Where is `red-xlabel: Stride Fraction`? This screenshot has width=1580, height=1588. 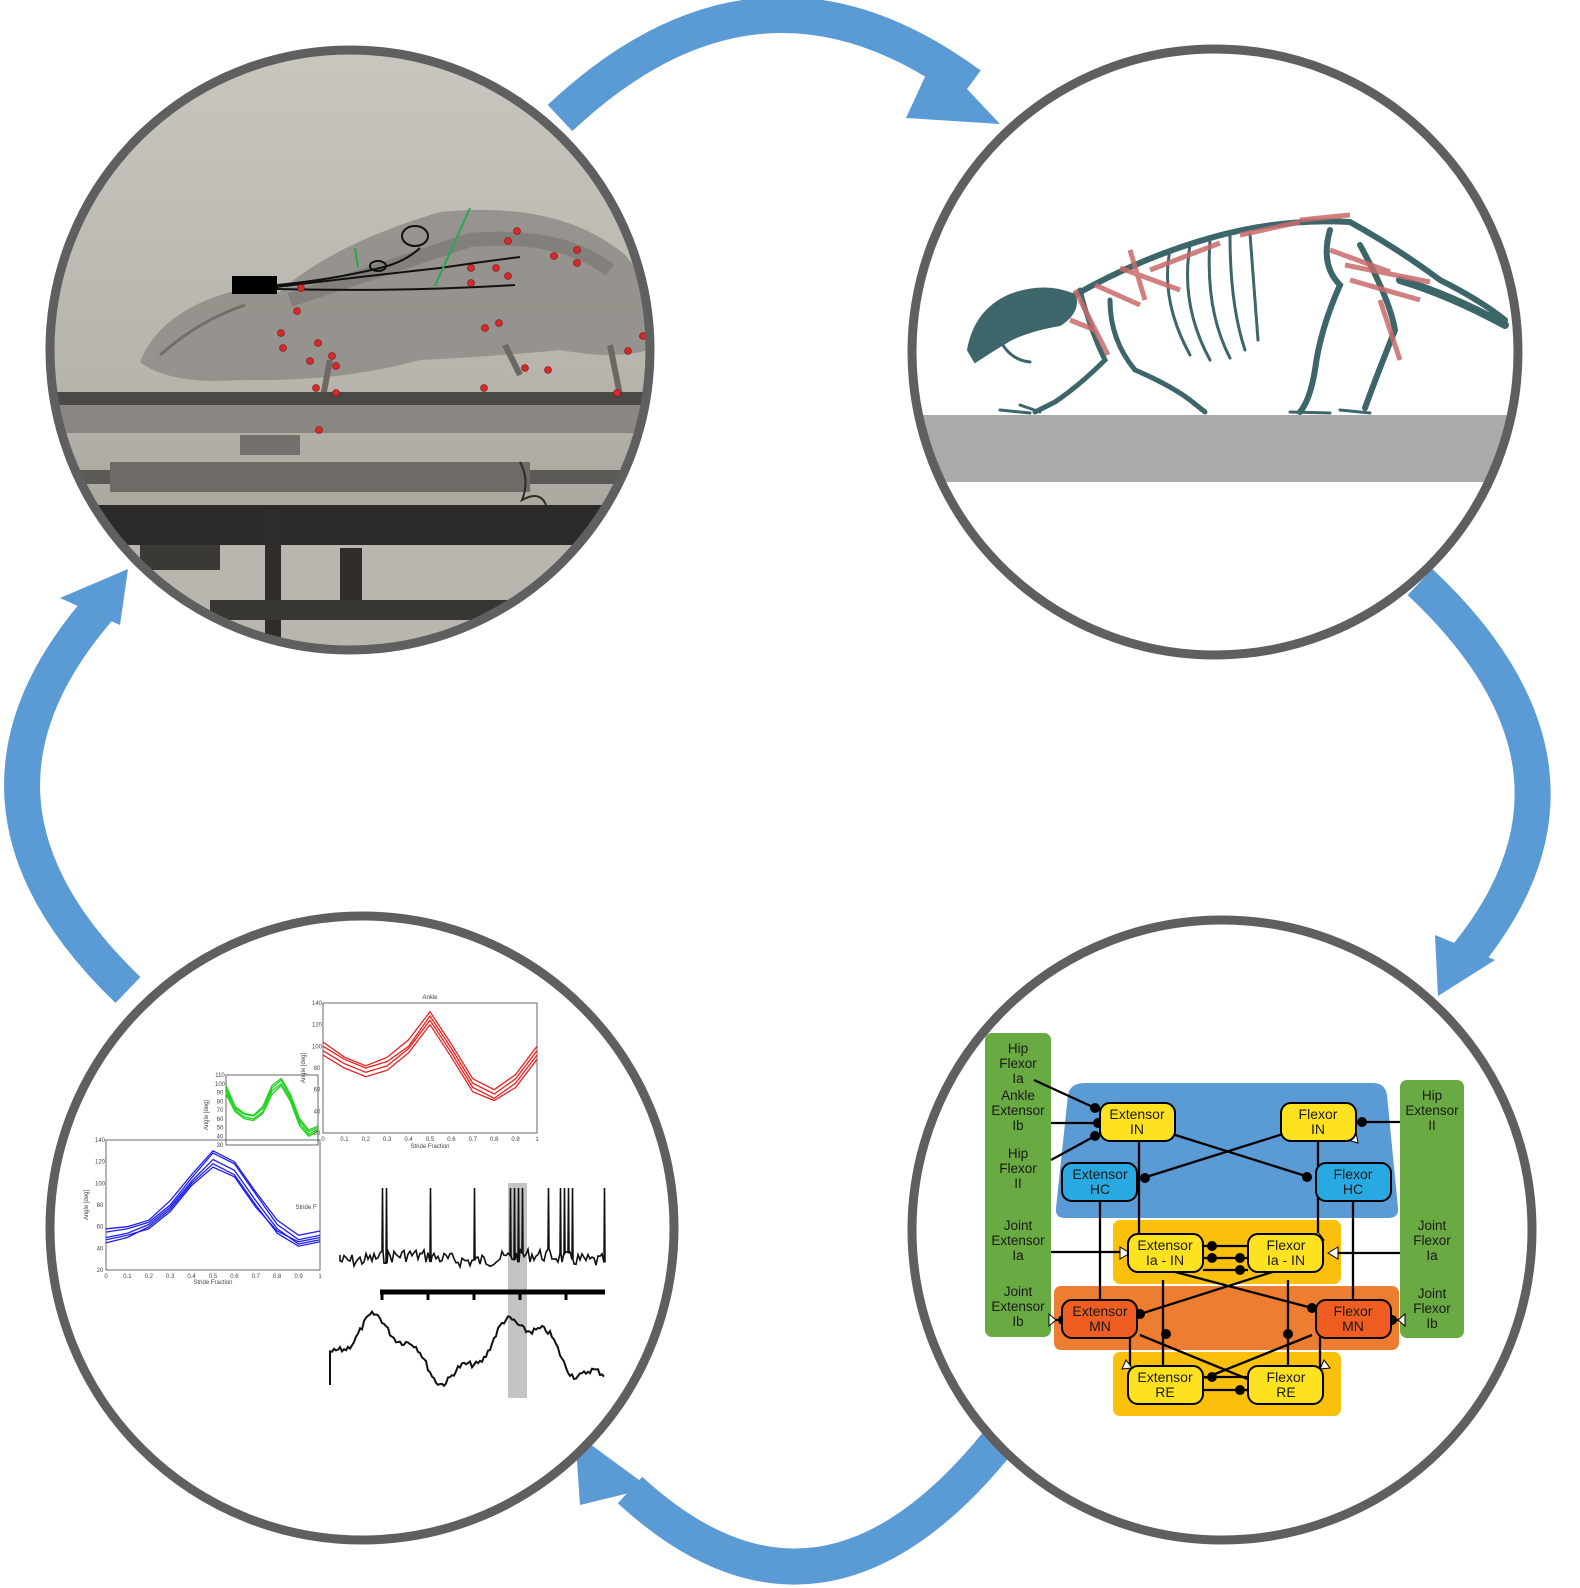
red-xlabel: Stride Fraction is located at coordinates (429, 1147).